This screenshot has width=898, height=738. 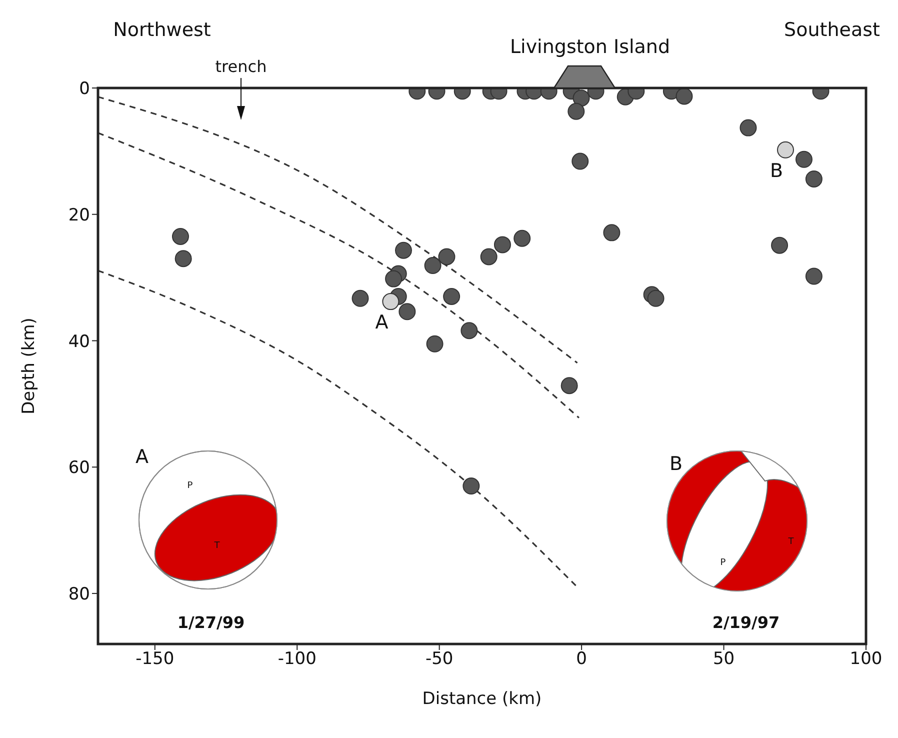 I want to click on x-tick-label: -100, so click(x=297, y=659).